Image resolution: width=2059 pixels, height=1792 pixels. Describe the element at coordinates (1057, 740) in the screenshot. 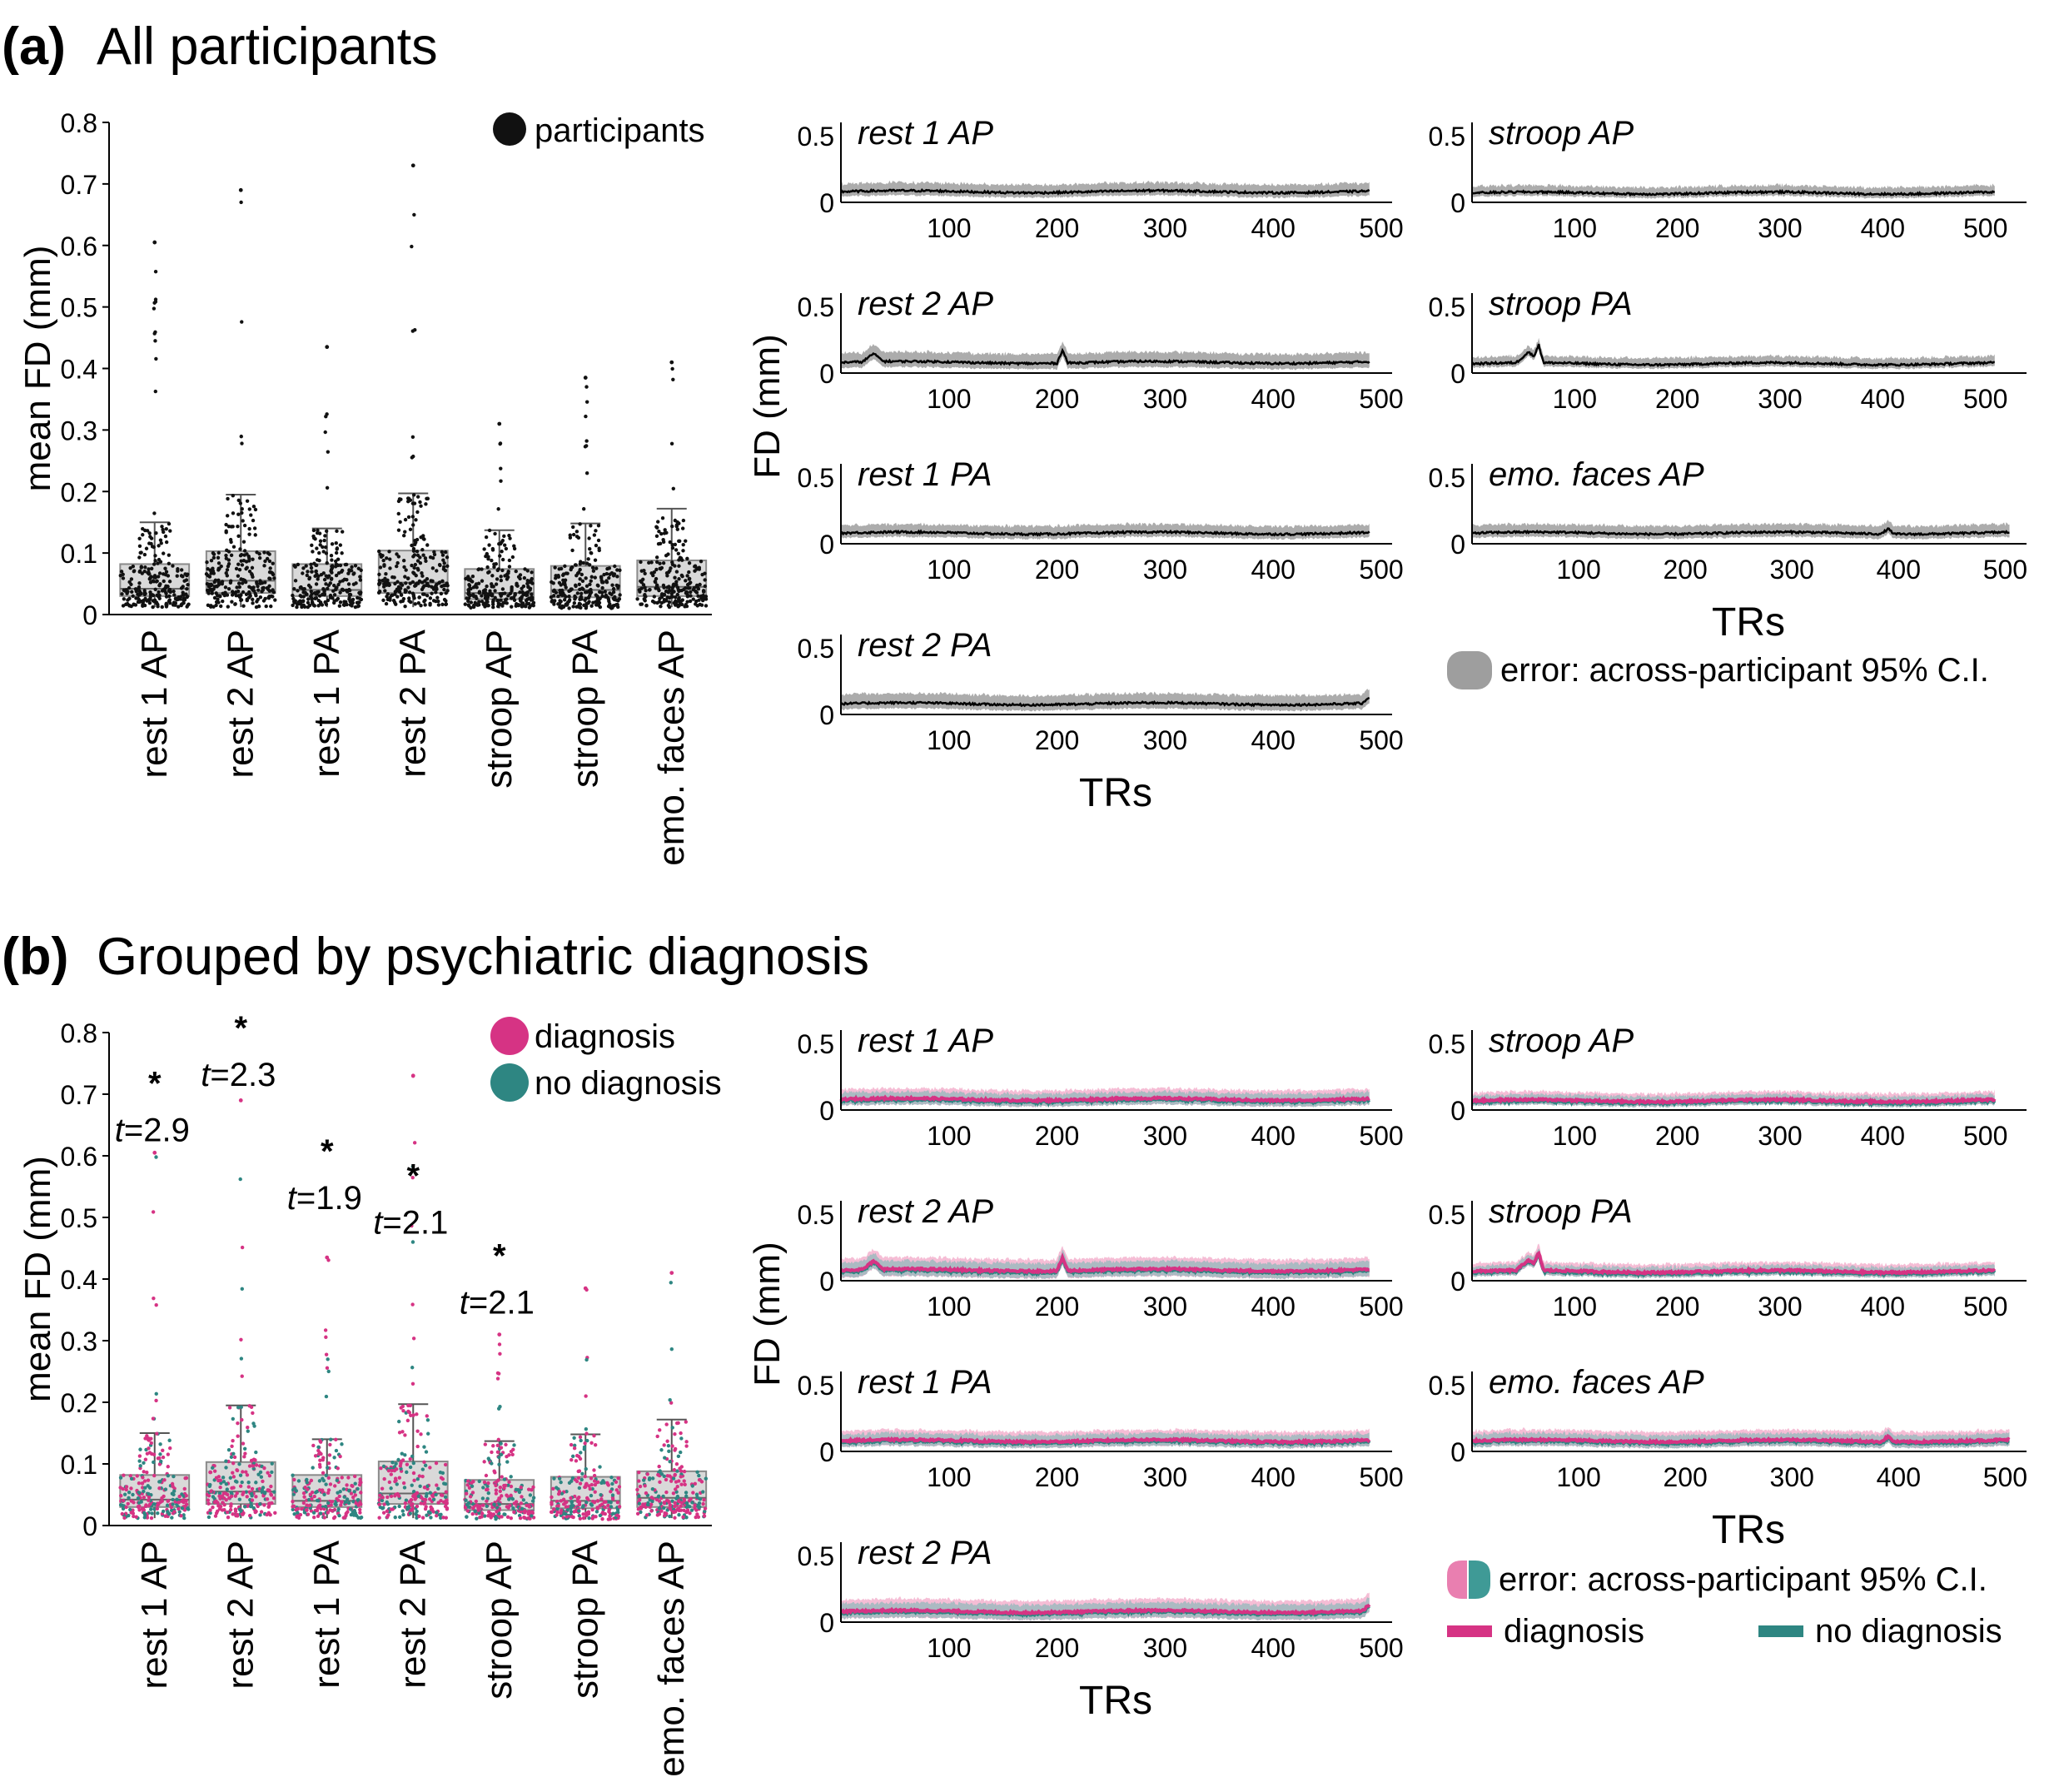

I see `ts-x-tick-label: 200` at that location.